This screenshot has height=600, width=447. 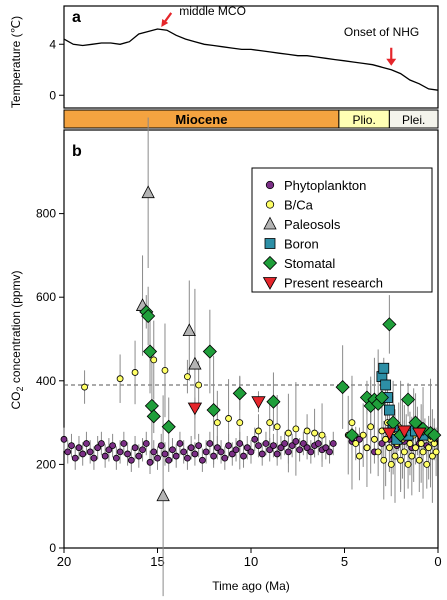 What do you see at coordinates (325, 185) in the screenshot?
I see `legend-label: Phytoplankton` at bounding box center [325, 185].